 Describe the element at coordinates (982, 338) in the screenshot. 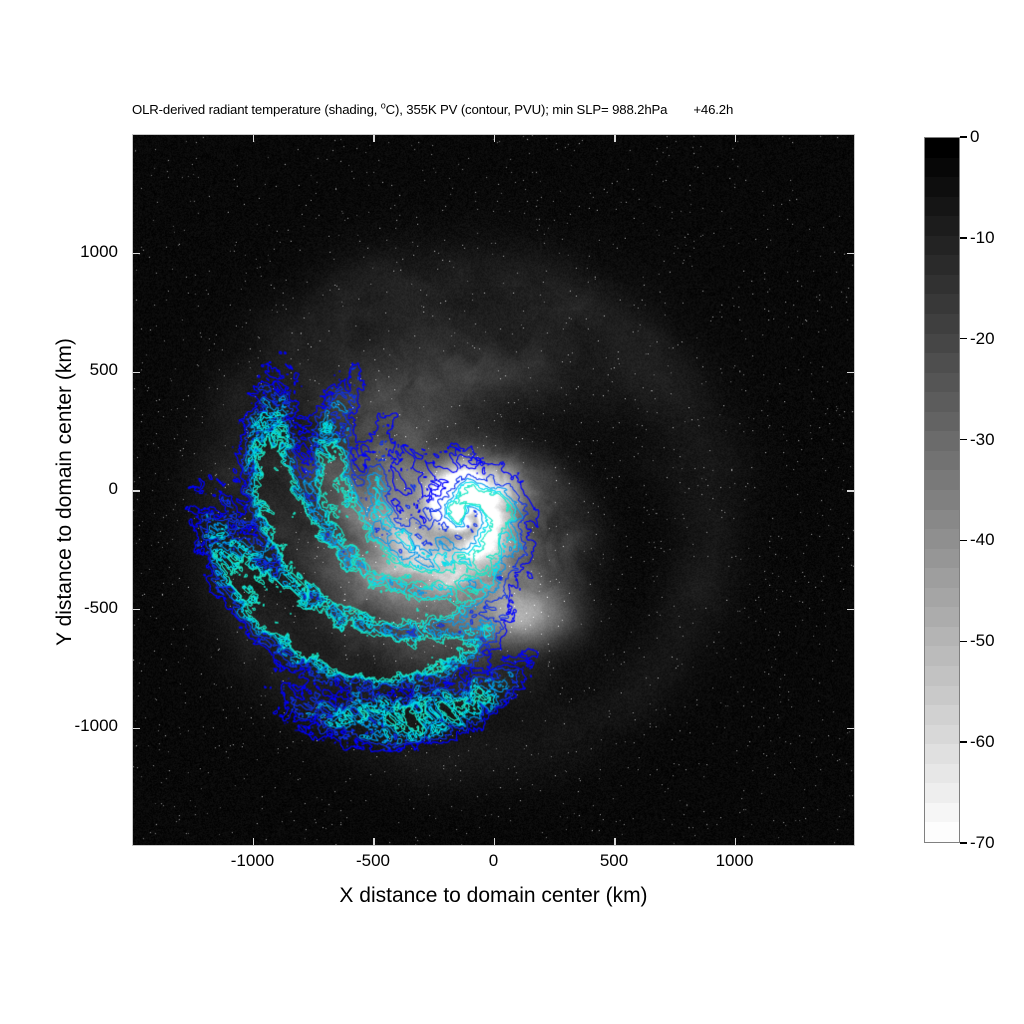

I see `colorbar-tick-label: -20` at that location.